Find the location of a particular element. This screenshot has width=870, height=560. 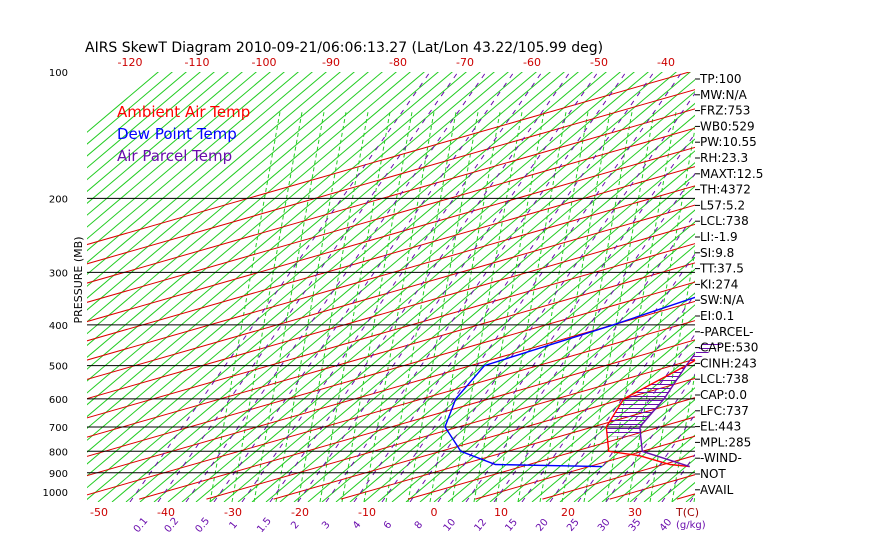

bottom-temp-tick-label: -20 is located at coordinates (300, 512).